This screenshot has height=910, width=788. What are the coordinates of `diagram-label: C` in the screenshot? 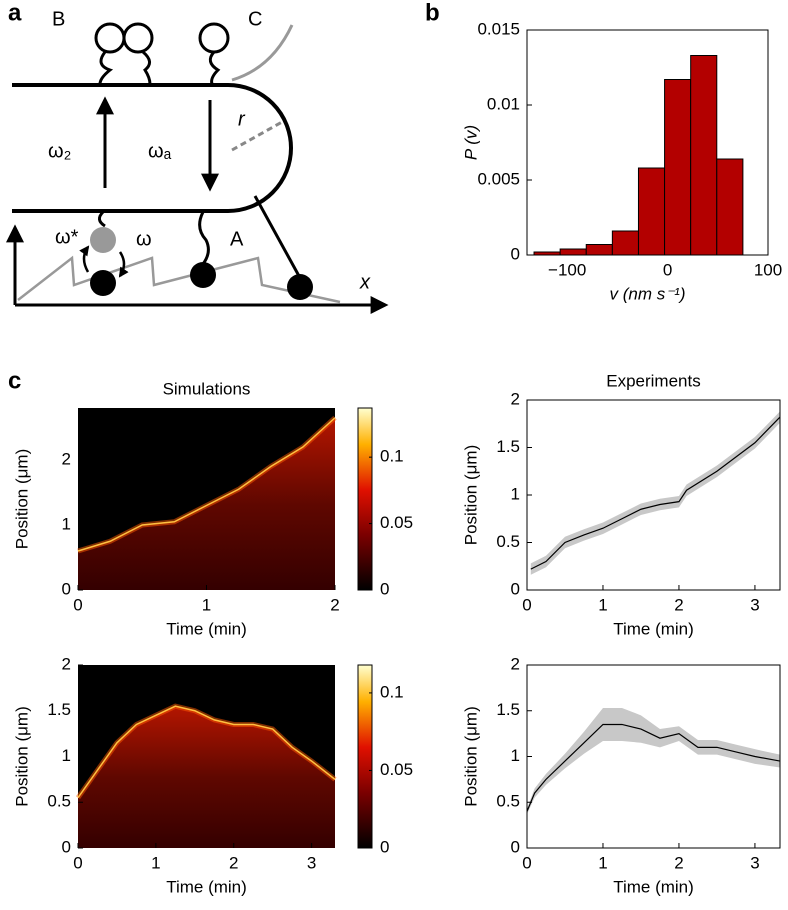 It's located at (255, 19).